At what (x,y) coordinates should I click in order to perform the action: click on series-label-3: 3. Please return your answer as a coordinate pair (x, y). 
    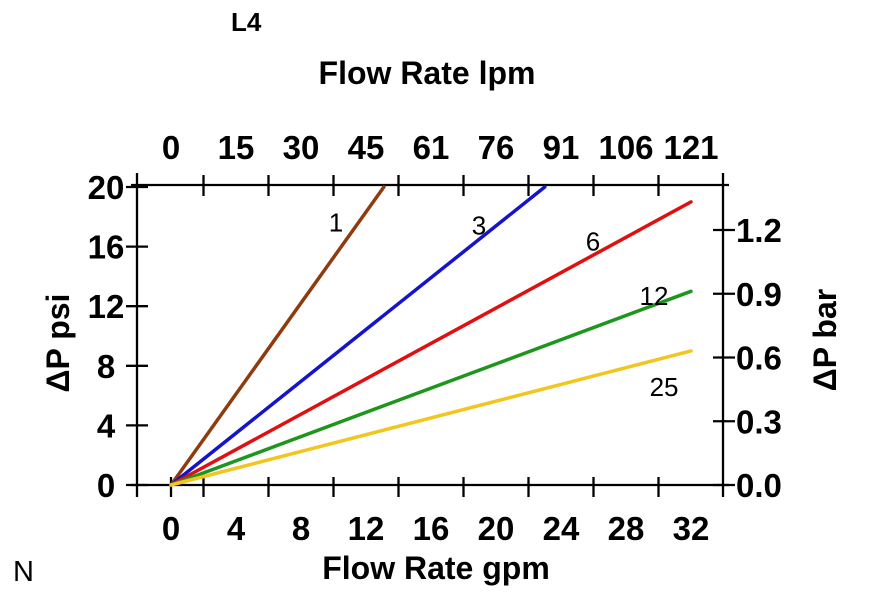
    Looking at the image, I should click on (479, 225).